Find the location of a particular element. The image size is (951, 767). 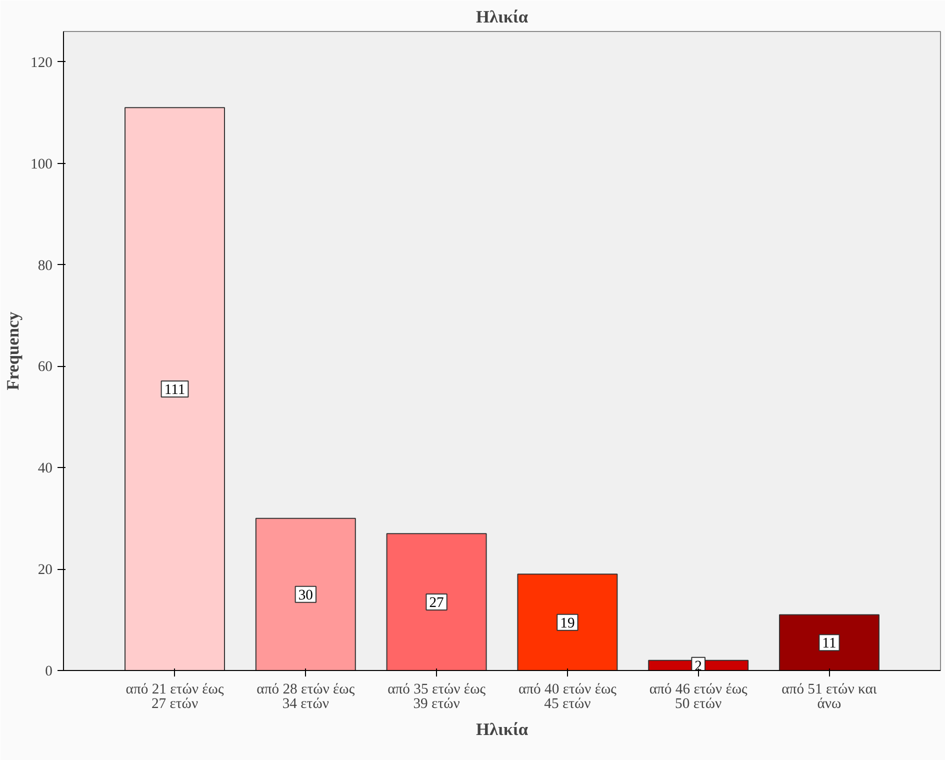

x-tick-label: από 40 ετών έως 45 ετών is located at coordinates (567, 697).